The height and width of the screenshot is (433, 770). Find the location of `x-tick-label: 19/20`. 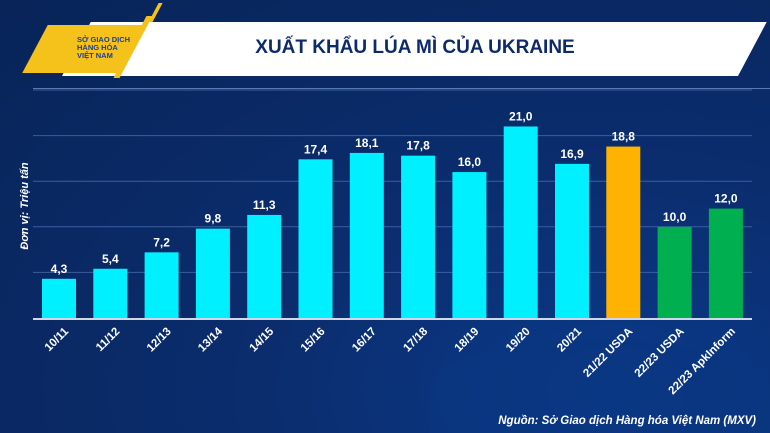

x-tick-label: 19/20 is located at coordinates (518, 340).